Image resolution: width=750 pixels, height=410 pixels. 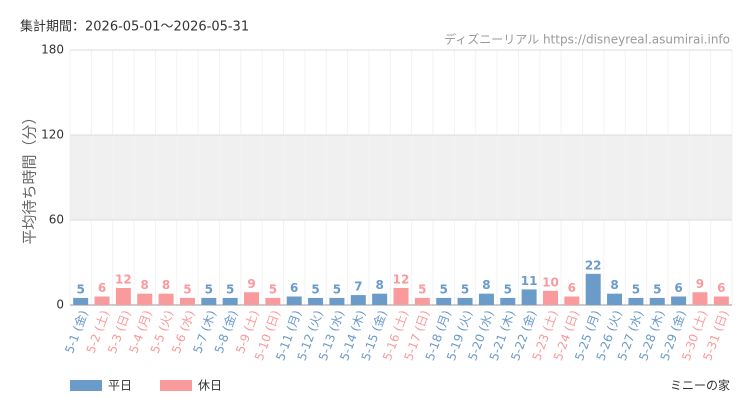 I want to click on legend-label: 平日, so click(x=120, y=386).